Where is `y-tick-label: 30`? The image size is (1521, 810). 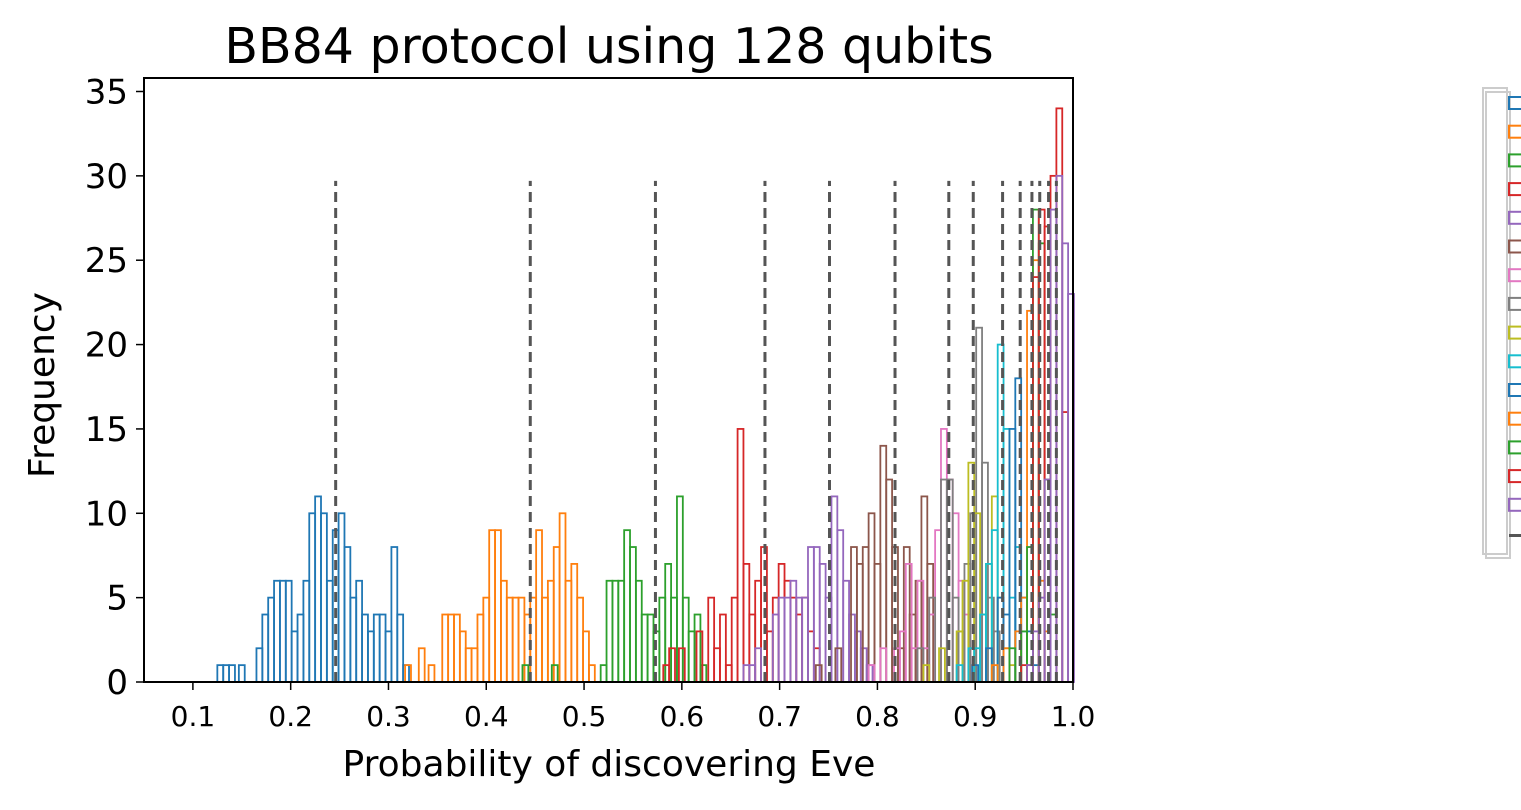
y-tick-label: 30 is located at coordinates (106, 177).